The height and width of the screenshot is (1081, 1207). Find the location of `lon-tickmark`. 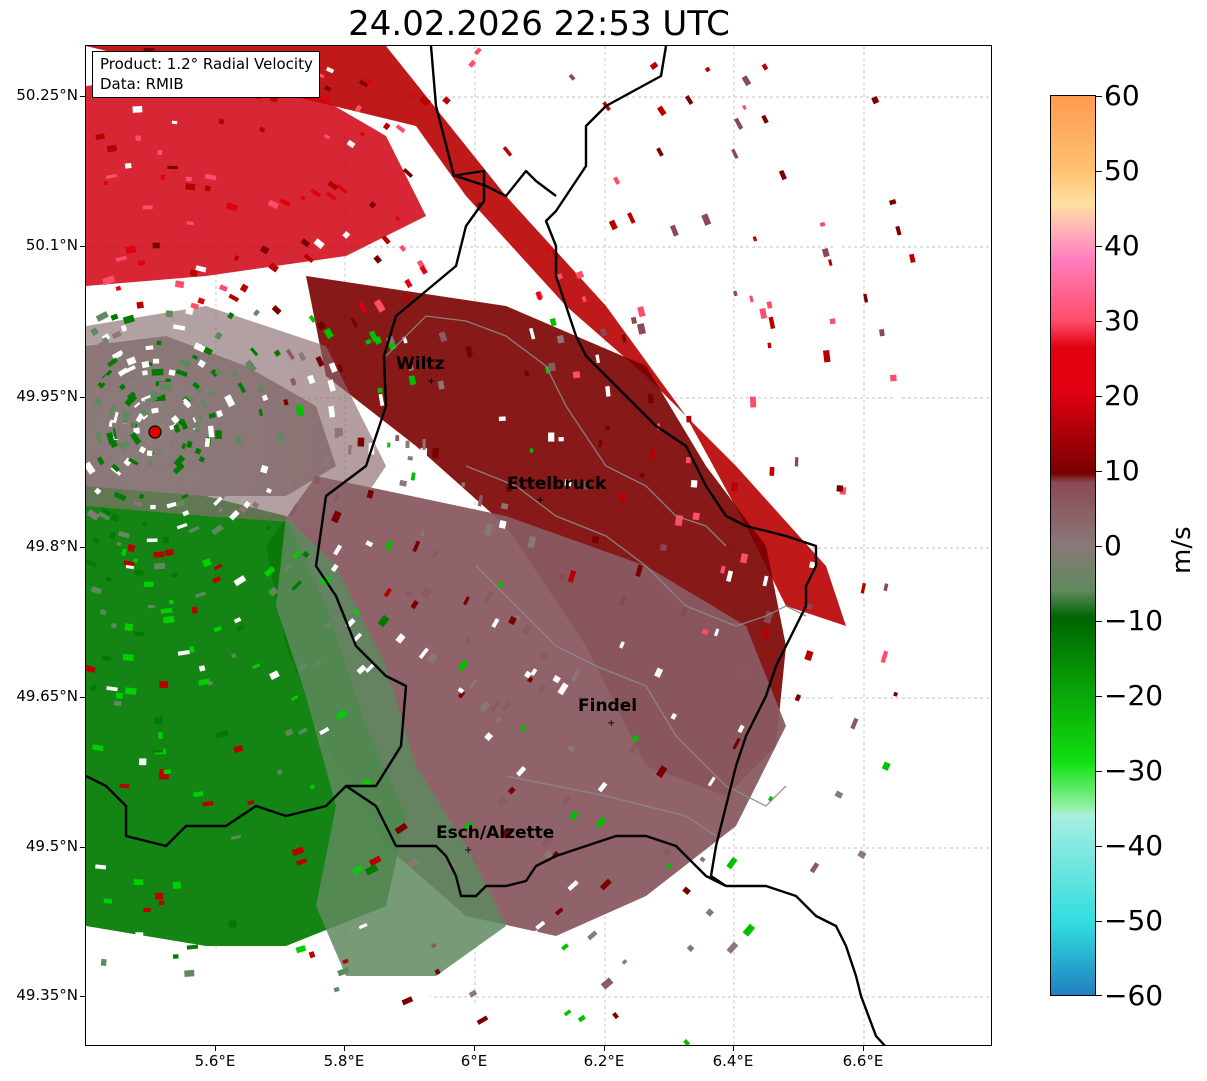

lon-tickmark is located at coordinates (604, 1048).